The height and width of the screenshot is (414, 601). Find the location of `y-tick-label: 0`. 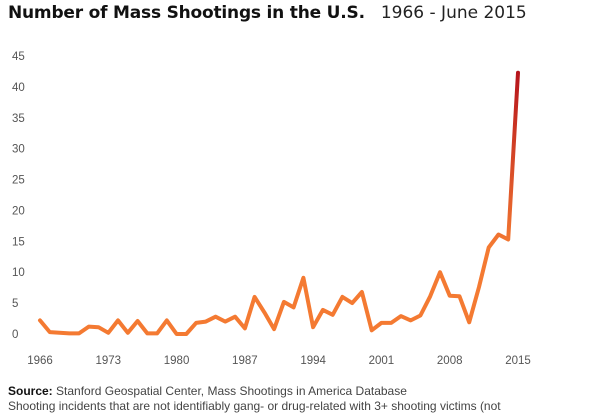

y-tick-label: 0 is located at coordinates (15, 335).